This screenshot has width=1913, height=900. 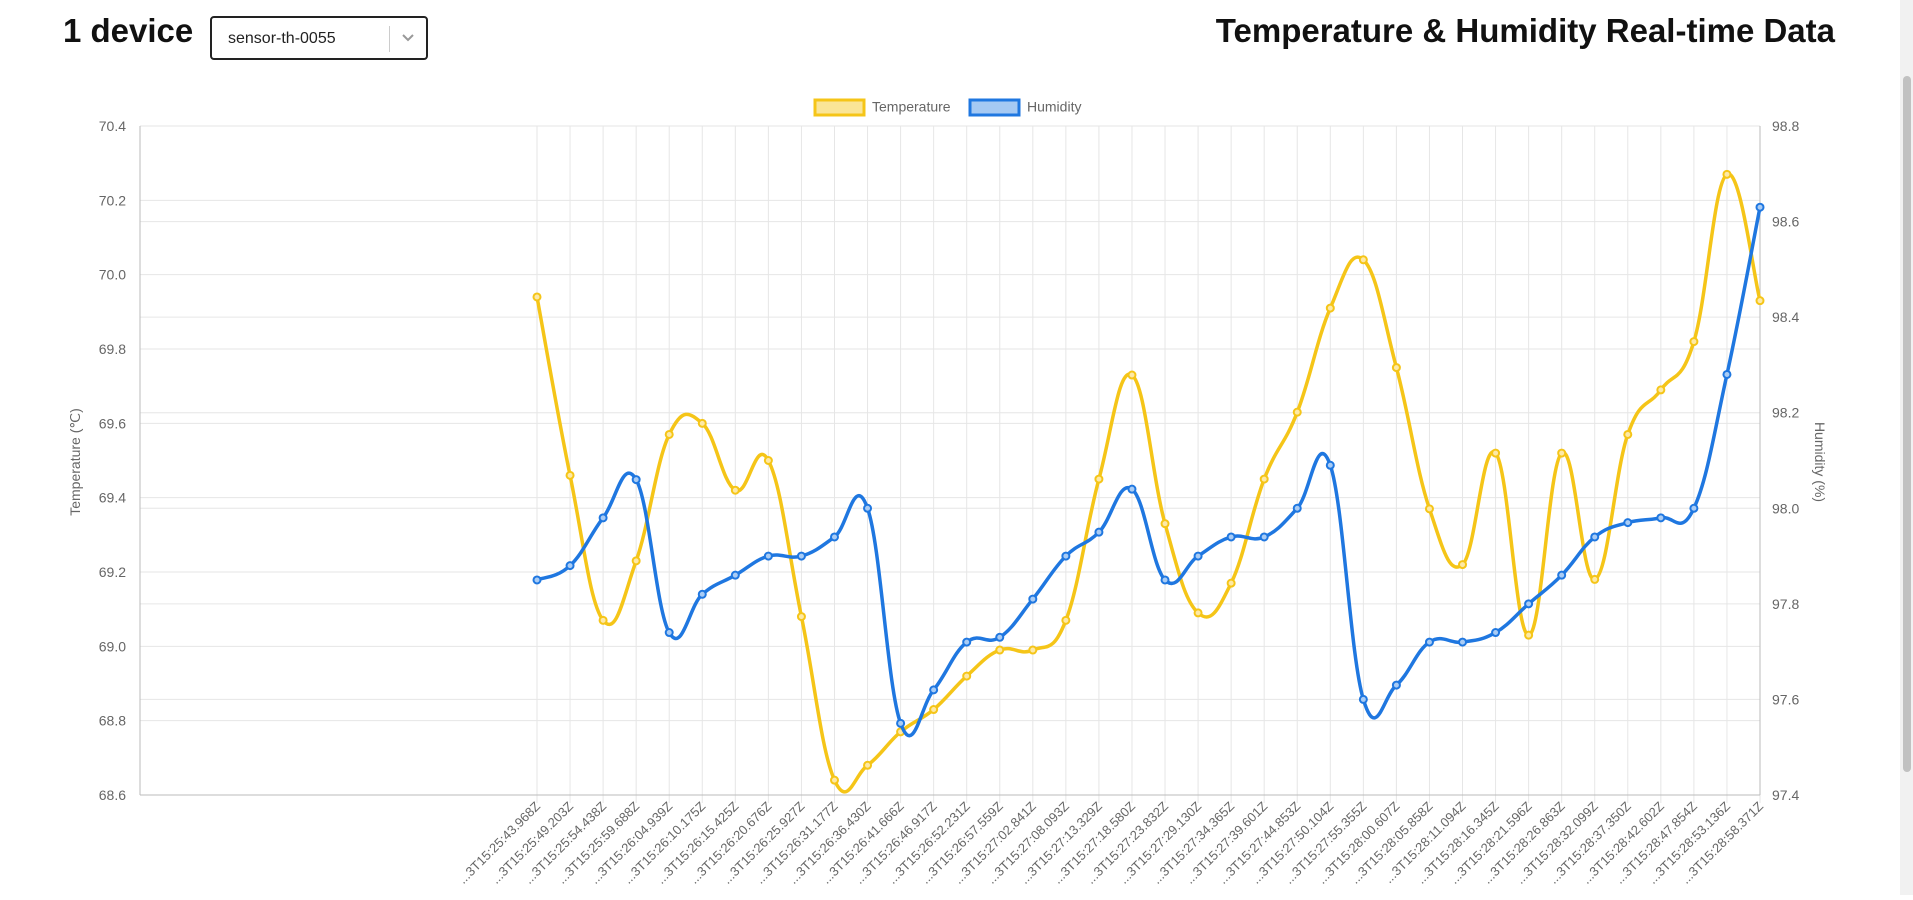 What do you see at coordinates (1785, 795) in the screenshot?
I see `y-right-tick-label: 97.4` at bounding box center [1785, 795].